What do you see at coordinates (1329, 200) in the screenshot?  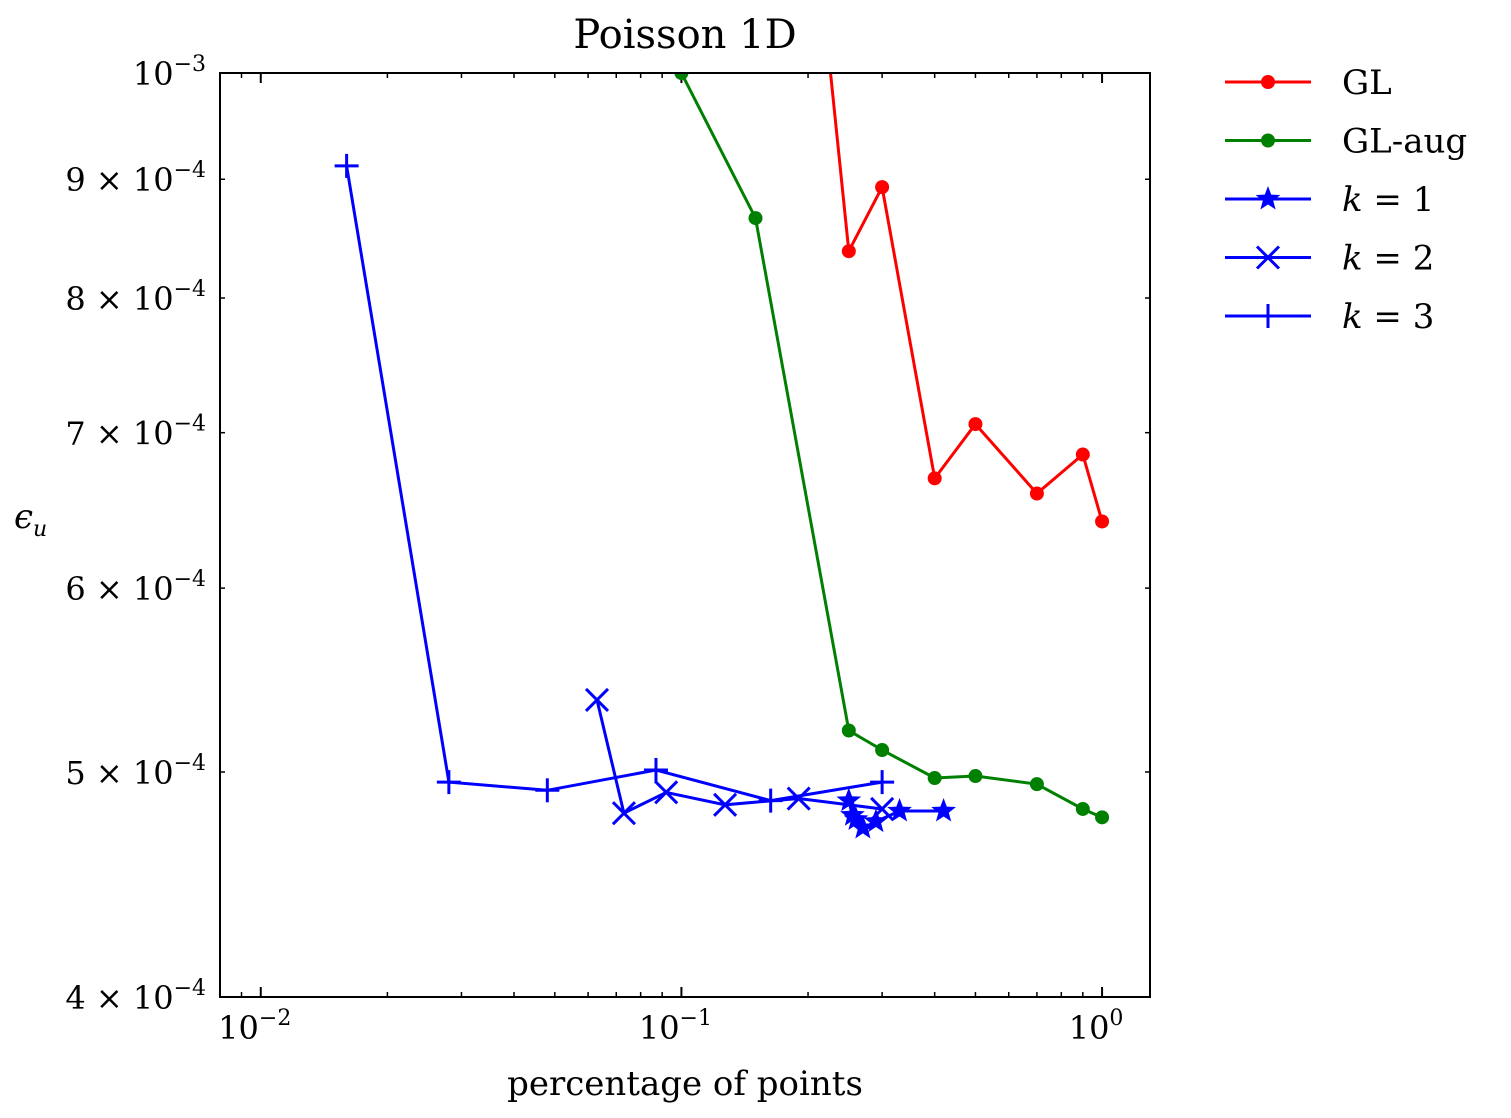 I see `legend-item-k-1: k = 1` at bounding box center [1329, 200].